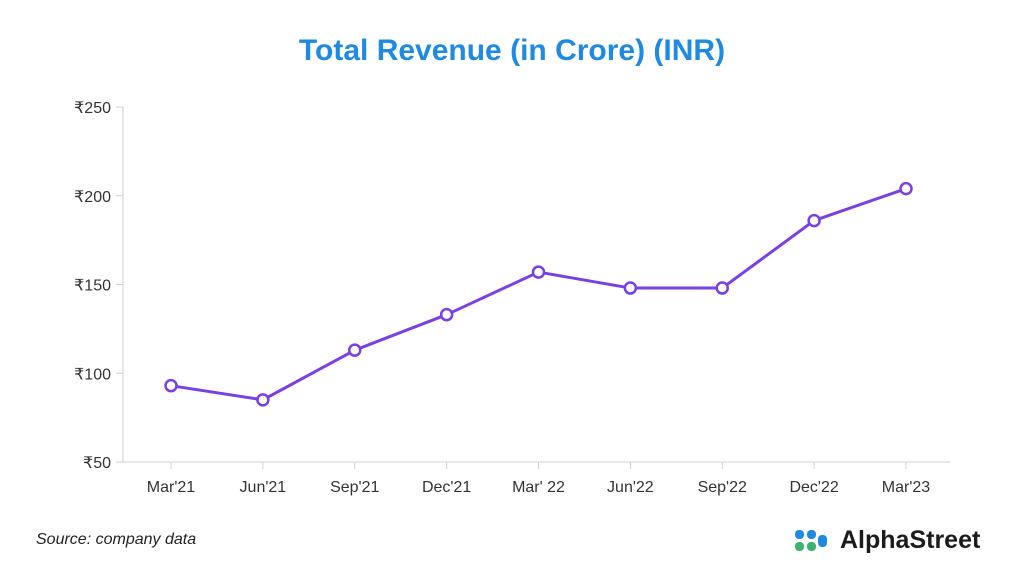 This screenshot has height=585, width=1024. What do you see at coordinates (906, 487) in the screenshot?
I see `x-tick-label: Mar'23` at bounding box center [906, 487].